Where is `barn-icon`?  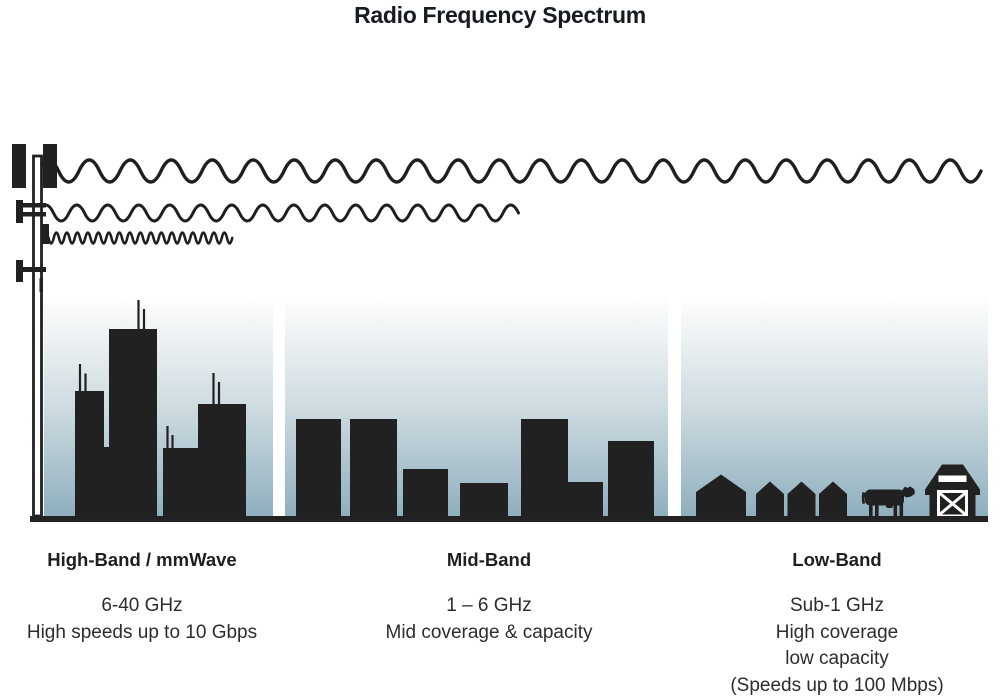 barn-icon is located at coordinates (952, 491).